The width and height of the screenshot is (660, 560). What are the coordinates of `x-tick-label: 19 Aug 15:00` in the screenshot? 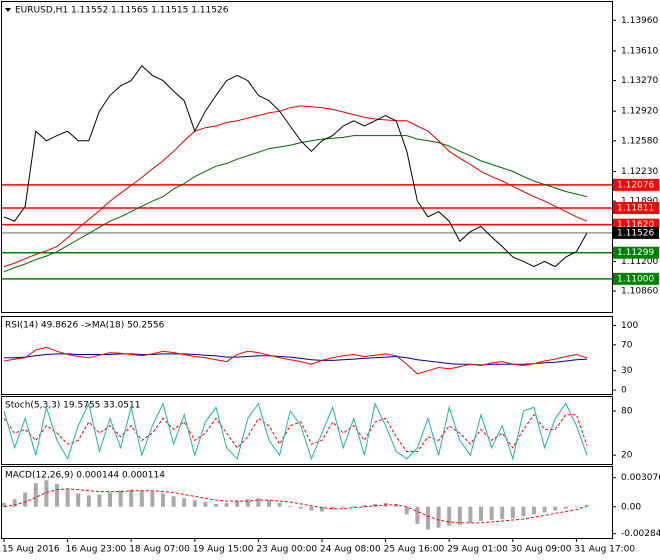 It's located at (223, 550).